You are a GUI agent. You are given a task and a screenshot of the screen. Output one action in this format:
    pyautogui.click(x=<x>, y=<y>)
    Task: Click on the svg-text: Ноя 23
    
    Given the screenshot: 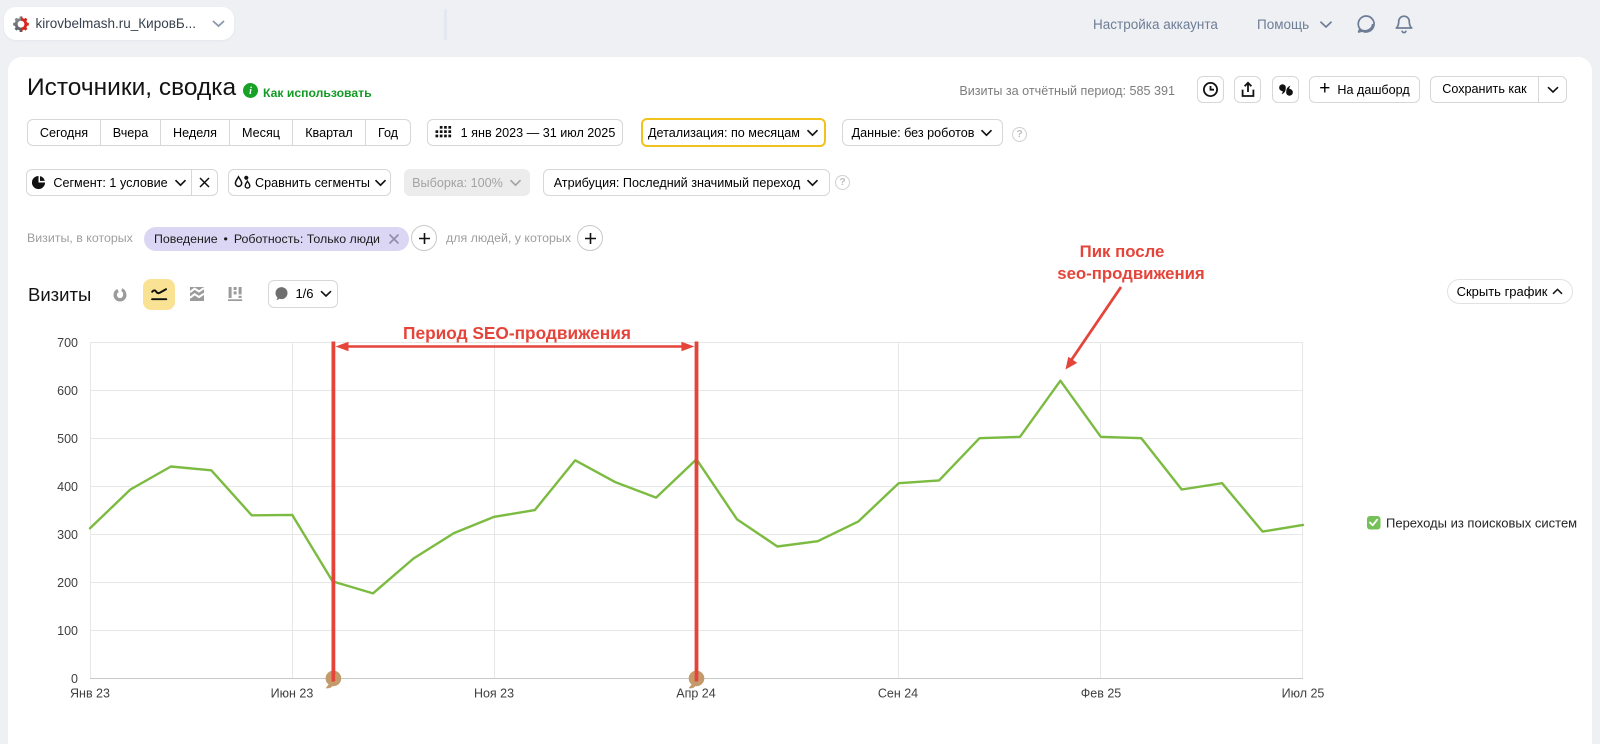 What is the action you would take?
    pyautogui.click(x=494, y=694)
    